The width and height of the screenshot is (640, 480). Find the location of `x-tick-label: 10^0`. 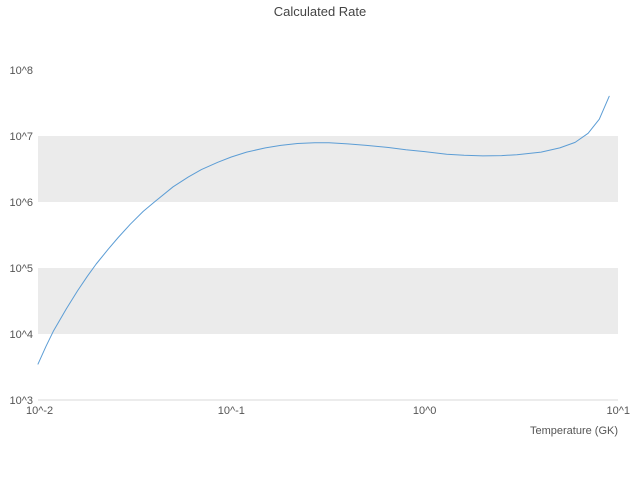

x-tick-label: 10^0 is located at coordinates (425, 411).